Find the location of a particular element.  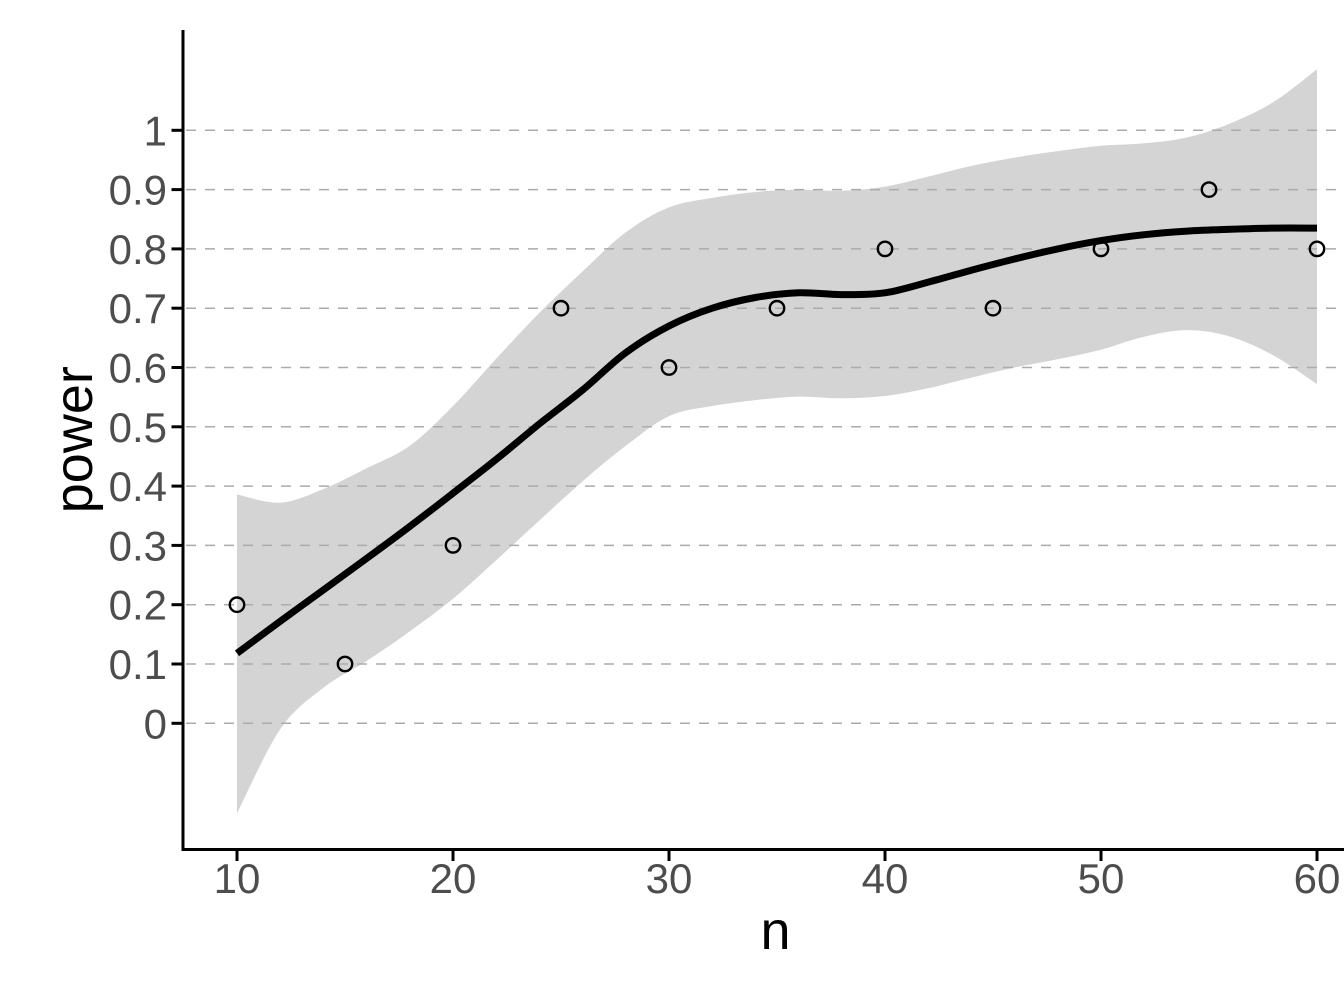

y-tick-label: 0.3 is located at coordinates (138, 545).